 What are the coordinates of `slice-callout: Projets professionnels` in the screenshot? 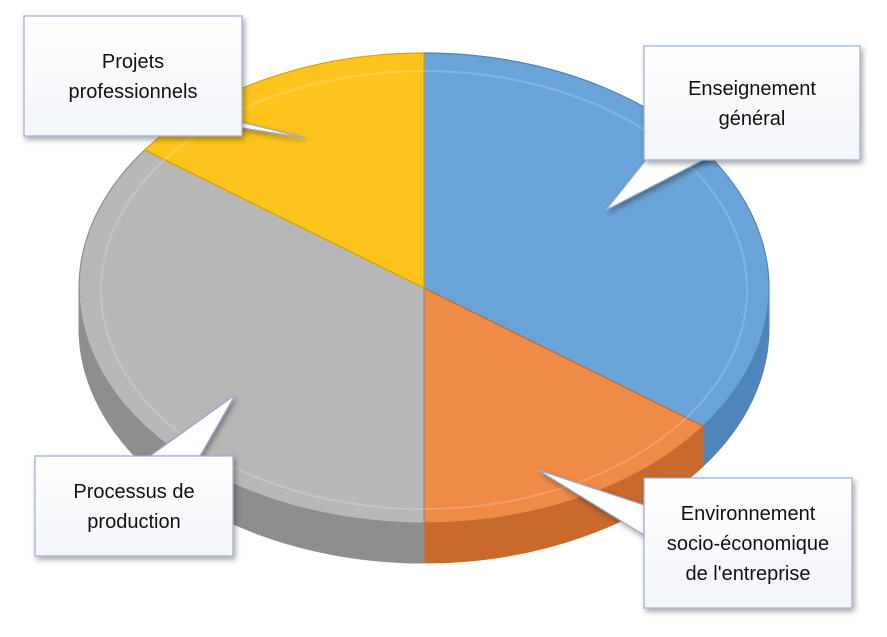 It's located at (165, 77).